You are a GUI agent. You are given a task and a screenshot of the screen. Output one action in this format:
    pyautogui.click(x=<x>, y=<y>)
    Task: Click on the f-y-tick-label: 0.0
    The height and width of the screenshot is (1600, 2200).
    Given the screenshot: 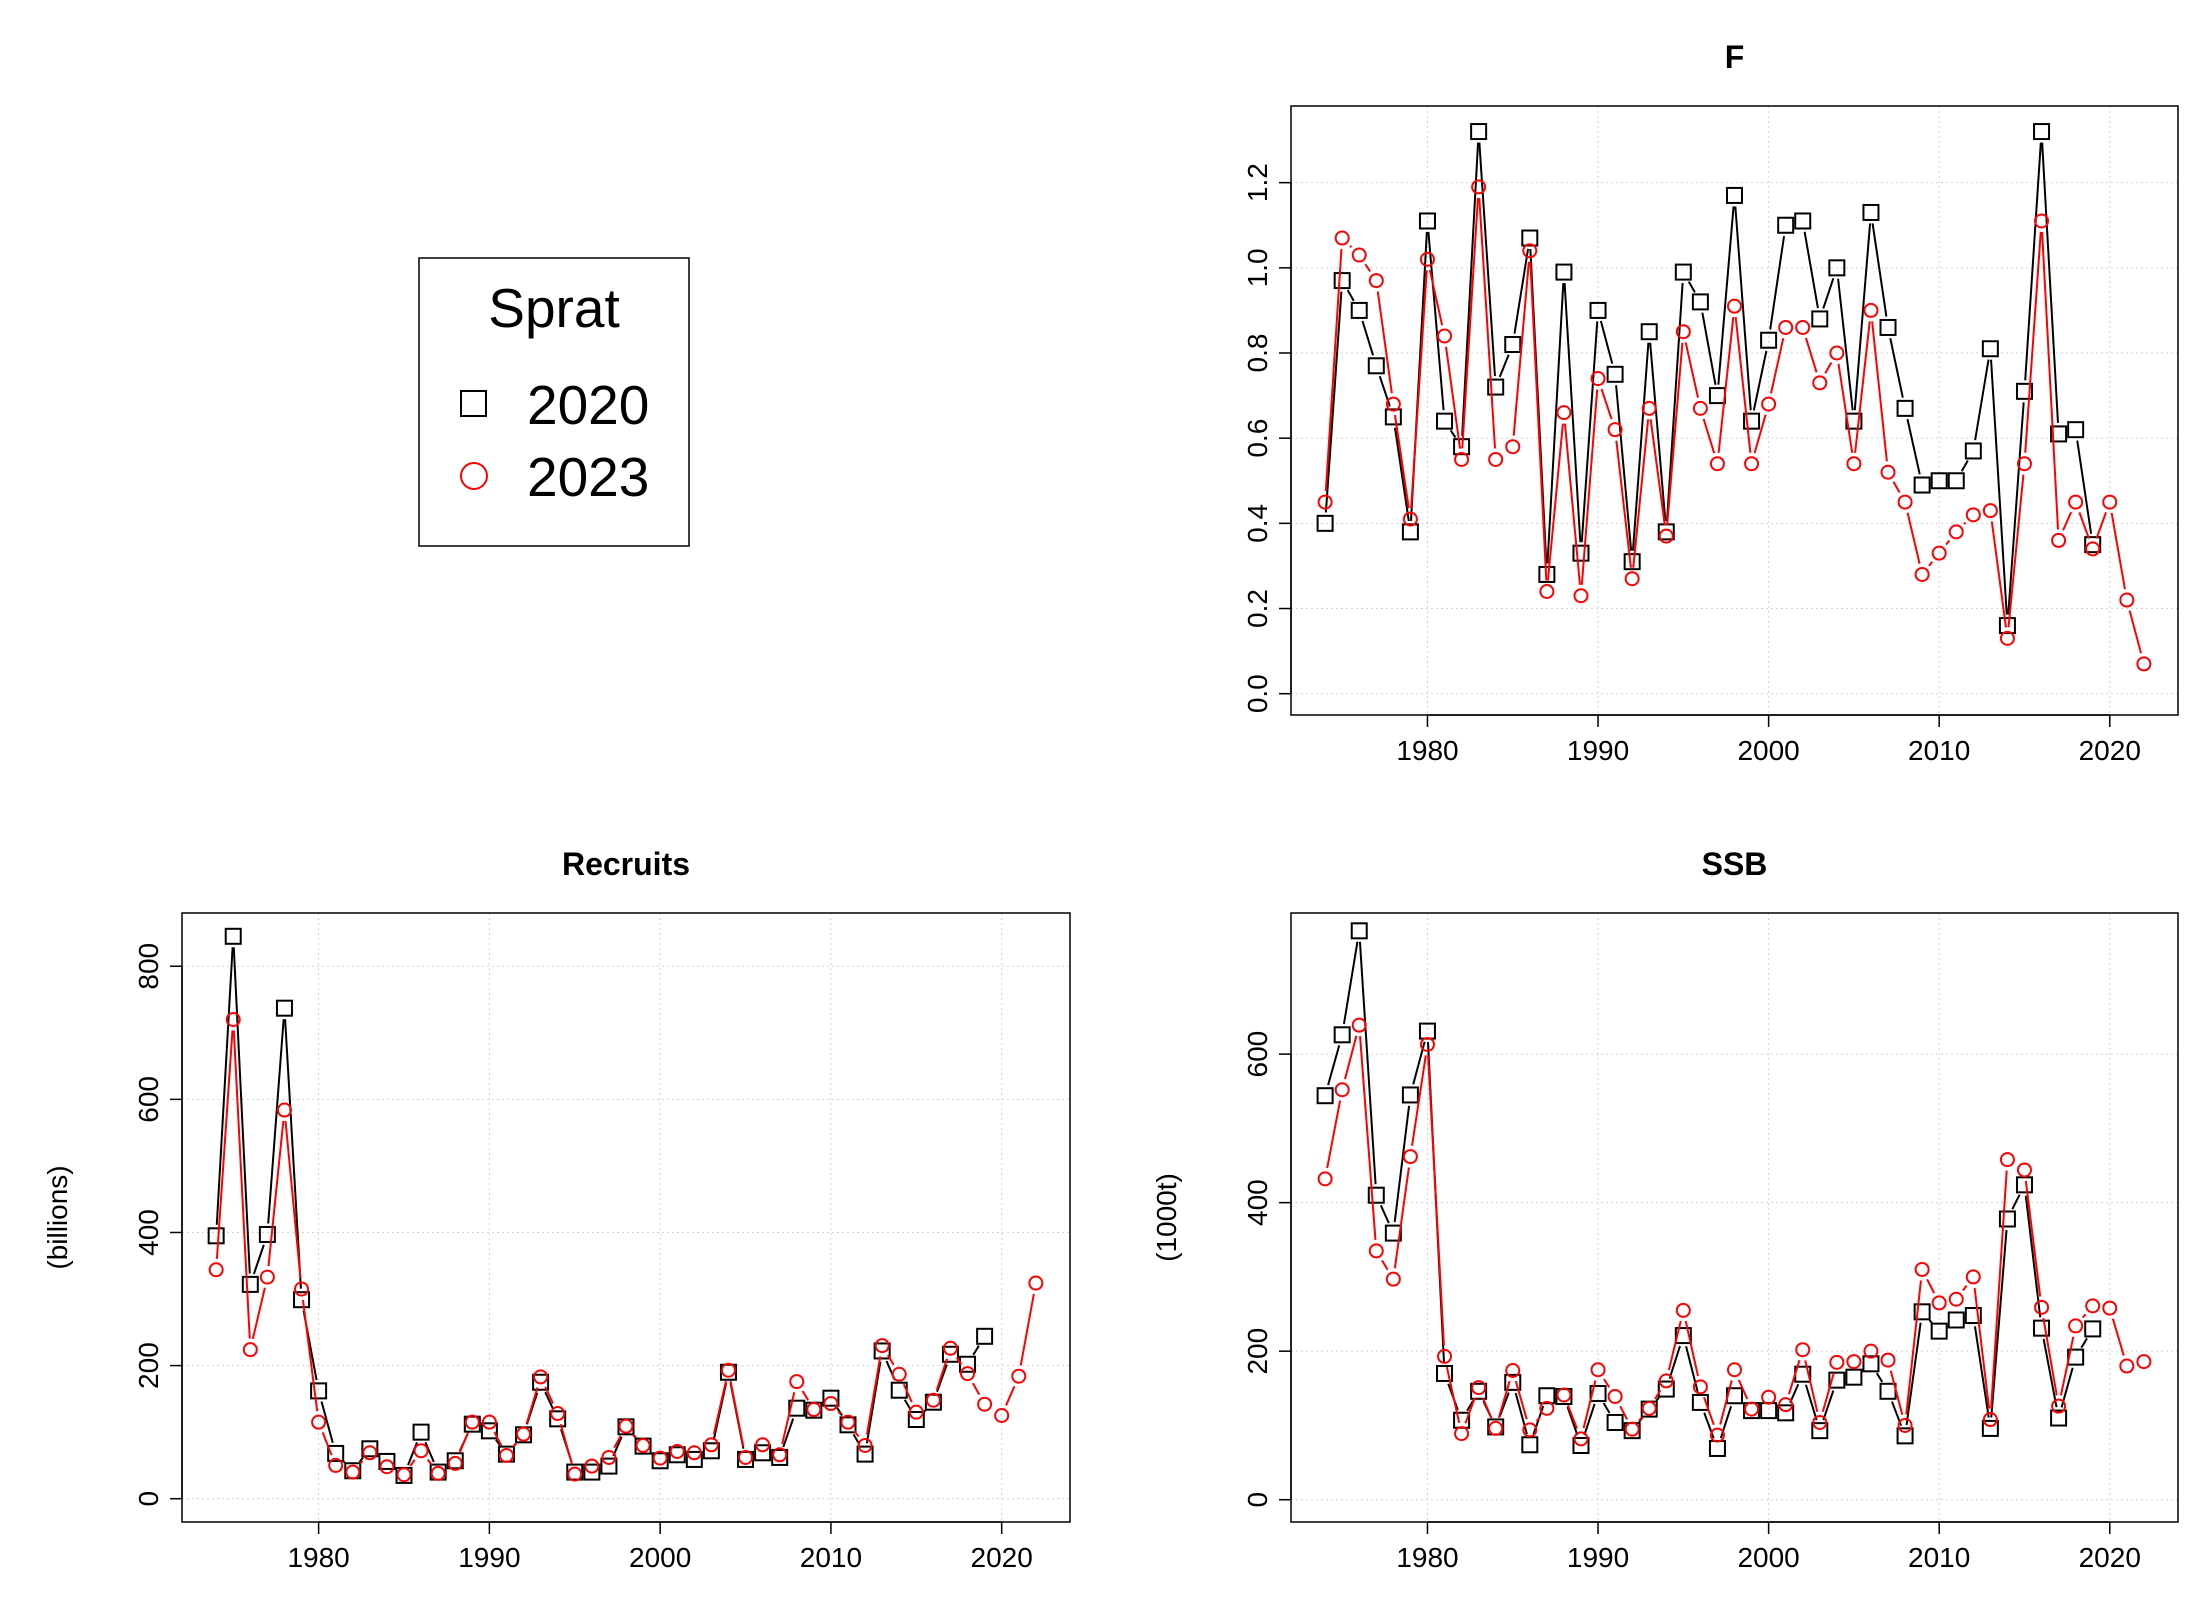 What is the action you would take?
    pyautogui.click(x=1257, y=693)
    